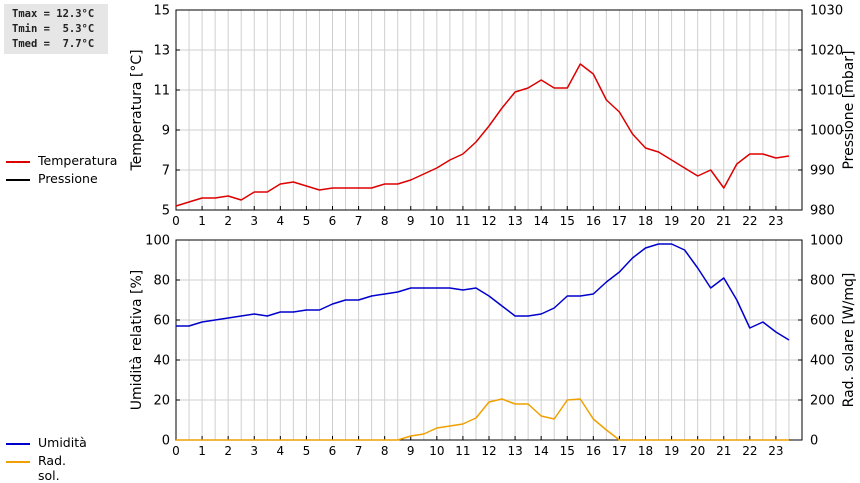  I want to click on top-y-tick-label: 11, so click(161, 91).